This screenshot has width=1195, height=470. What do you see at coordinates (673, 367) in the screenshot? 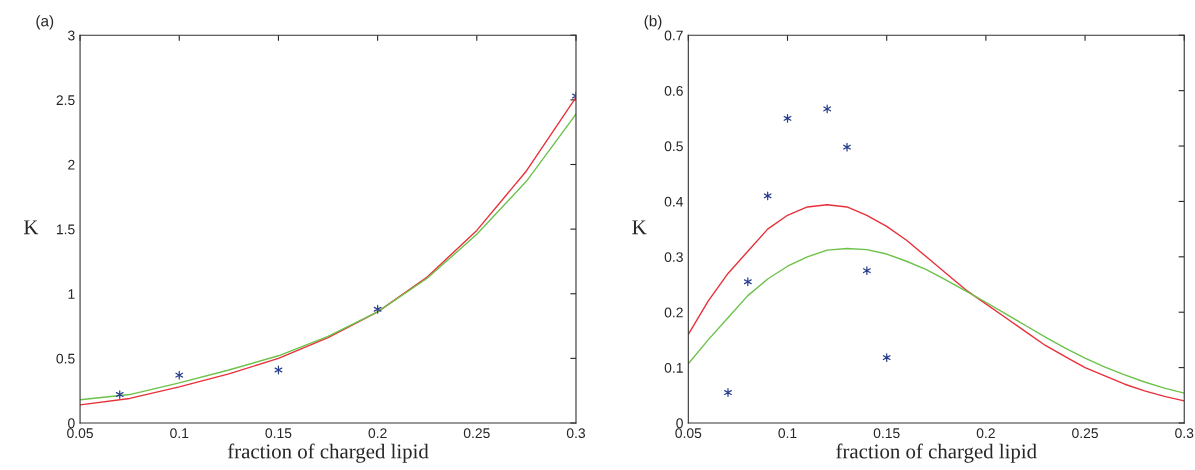
I see `y-tick-label: 0.1` at bounding box center [673, 367].